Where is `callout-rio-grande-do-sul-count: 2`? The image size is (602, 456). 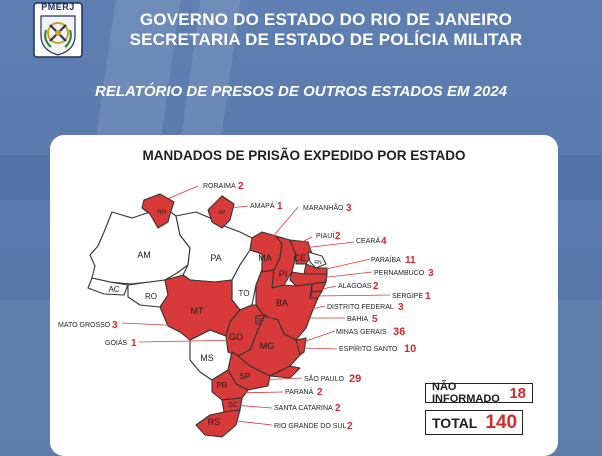 callout-rio-grande-do-sul-count: 2 is located at coordinates (350, 426).